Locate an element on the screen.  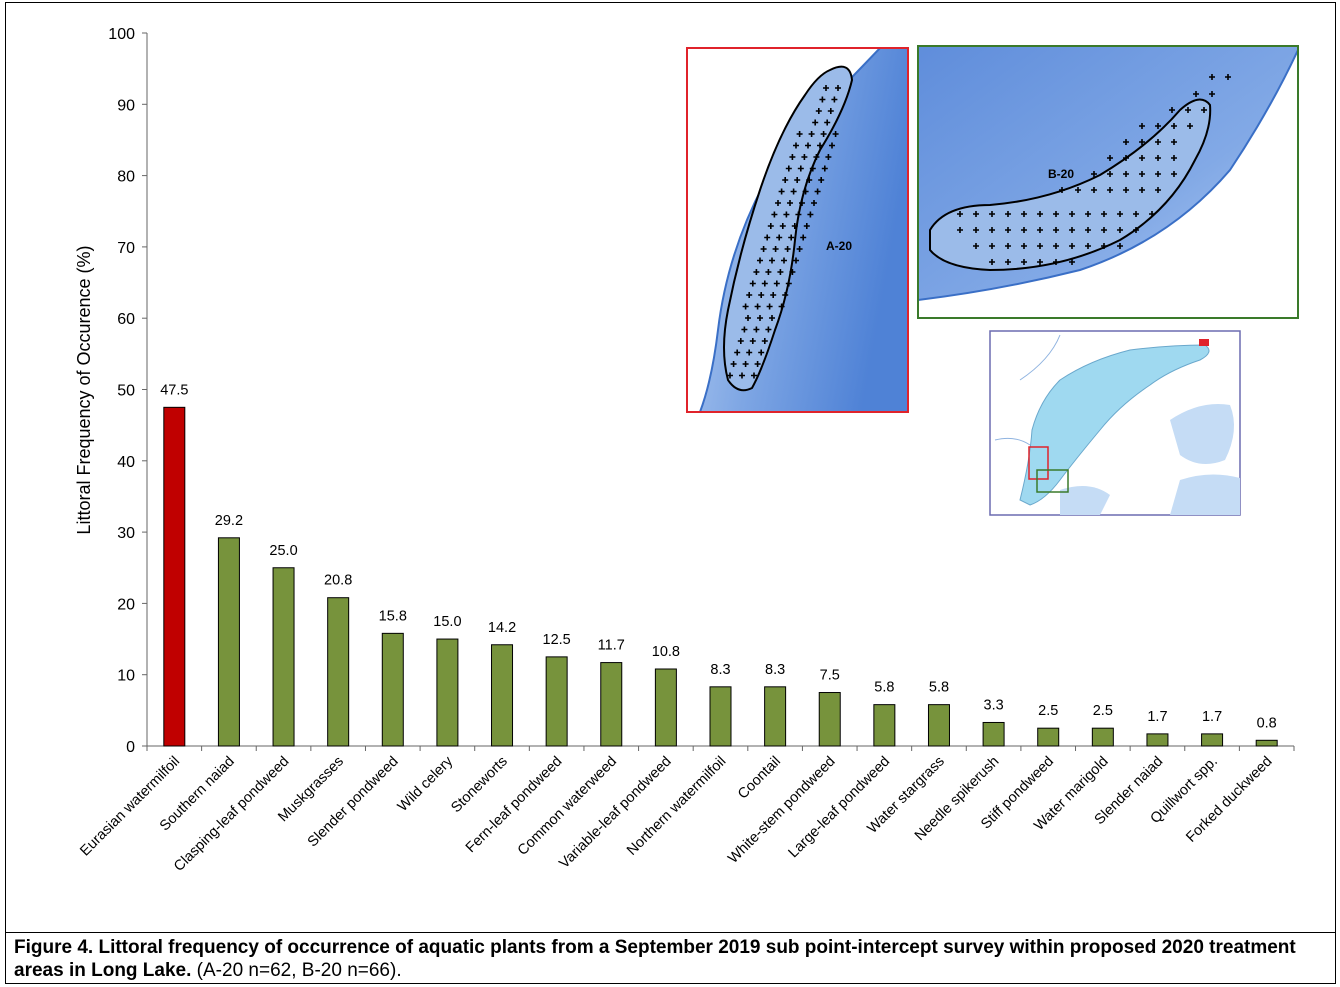
data-label: 8.3 is located at coordinates (775, 670).